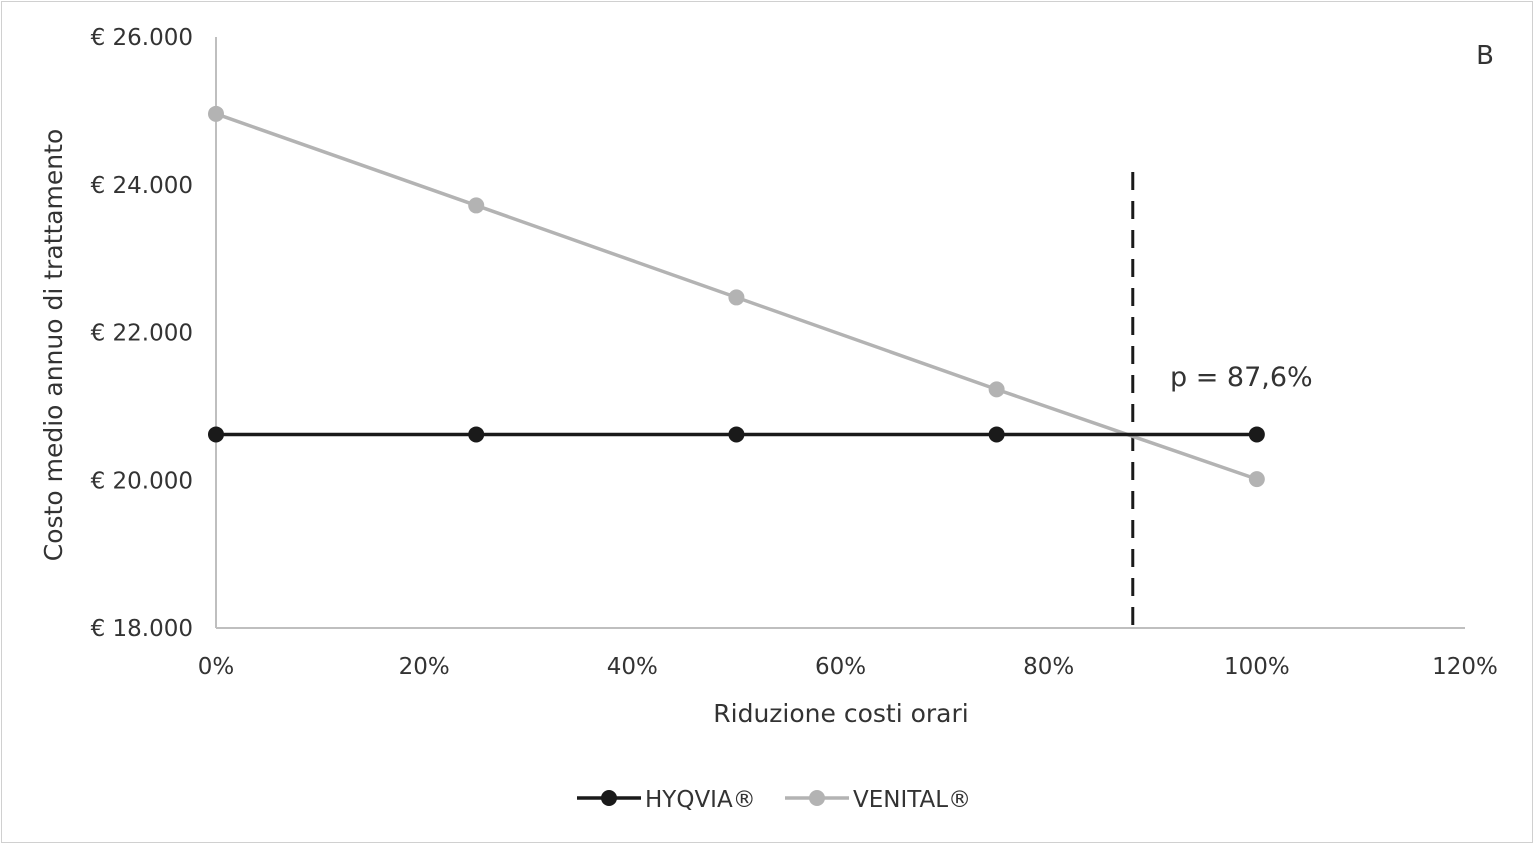 The height and width of the screenshot is (846, 1536). Describe the element at coordinates (142, 629) in the screenshot. I see `y-tick-label: € 18.000` at that location.